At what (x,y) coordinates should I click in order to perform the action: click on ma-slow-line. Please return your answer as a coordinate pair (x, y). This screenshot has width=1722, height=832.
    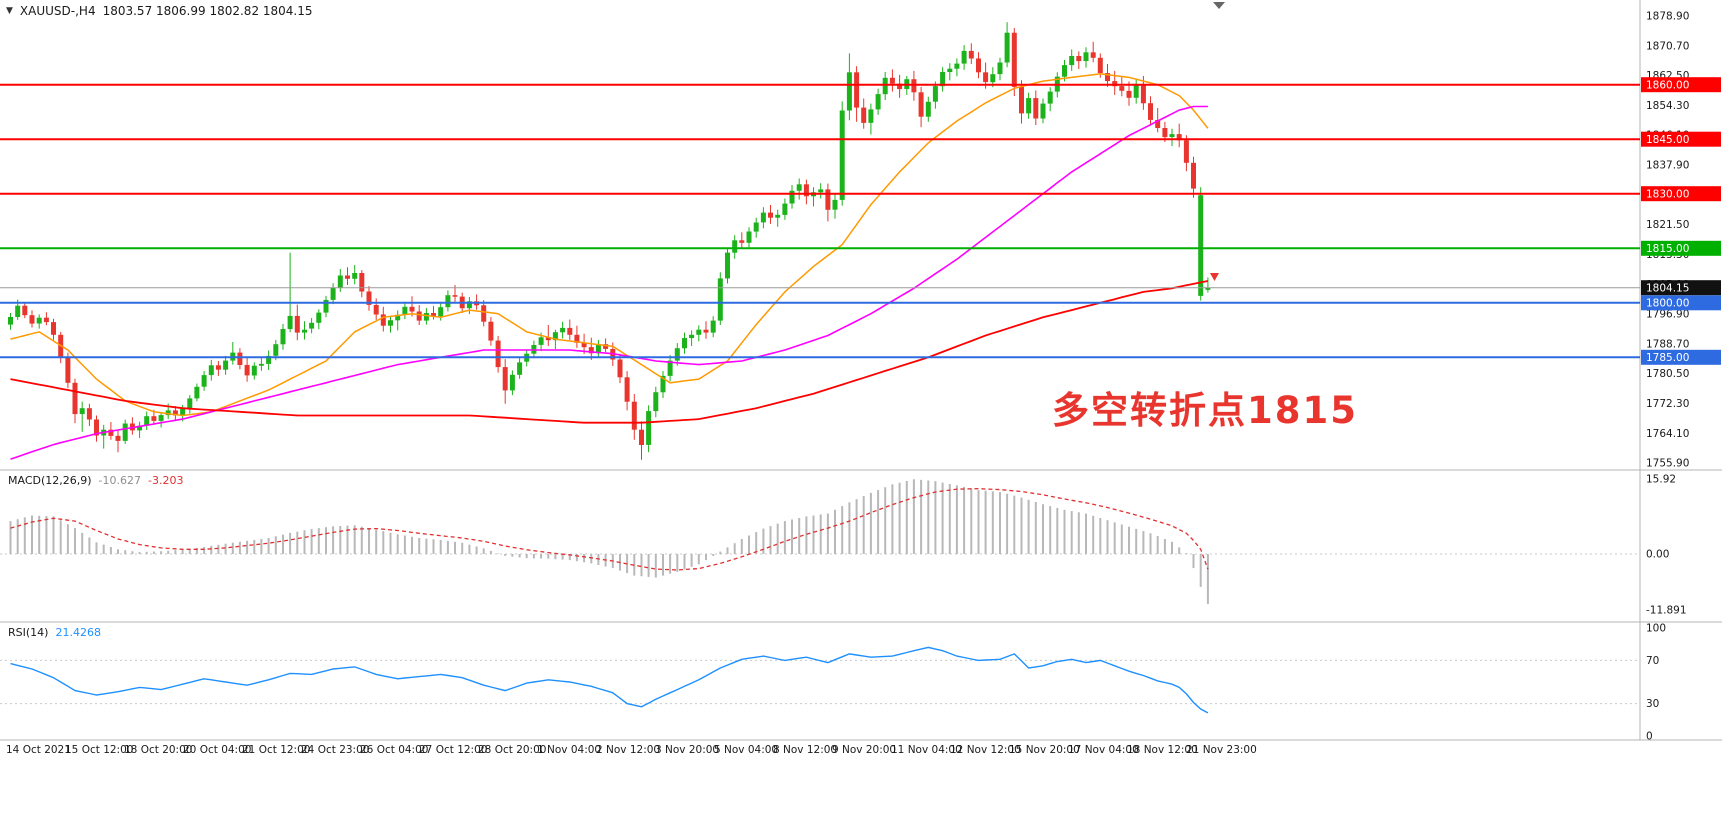
    Looking at the image, I should click on (609, 352).